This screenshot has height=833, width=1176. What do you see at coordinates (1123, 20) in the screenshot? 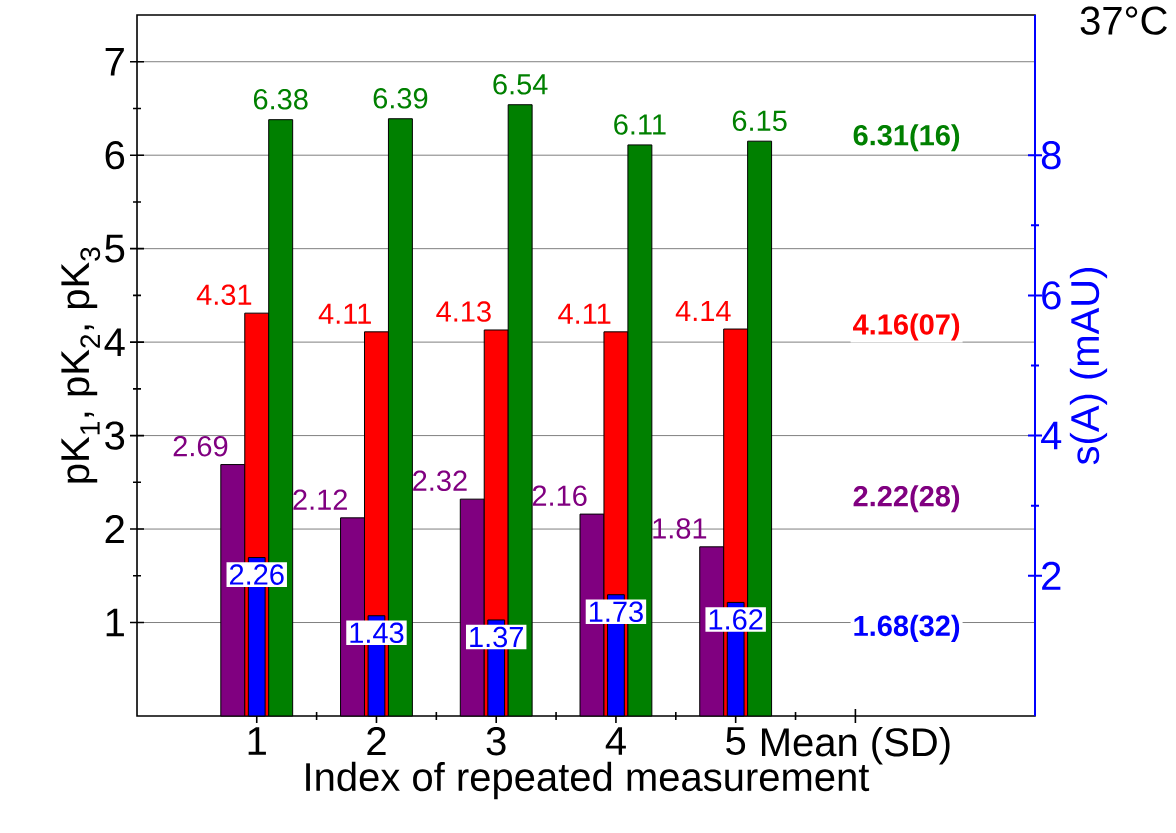
I see `text: 37°C` at bounding box center [1123, 20].